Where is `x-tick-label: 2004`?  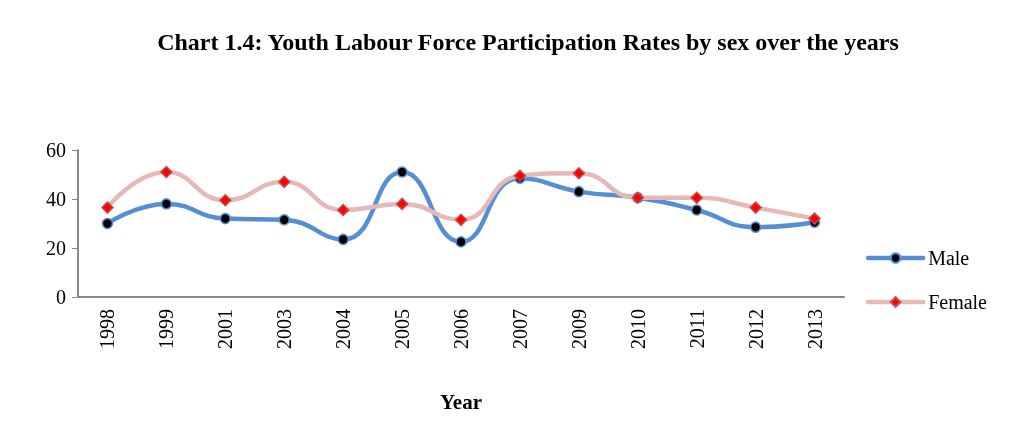
x-tick-label: 2004 is located at coordinates (343, 329).